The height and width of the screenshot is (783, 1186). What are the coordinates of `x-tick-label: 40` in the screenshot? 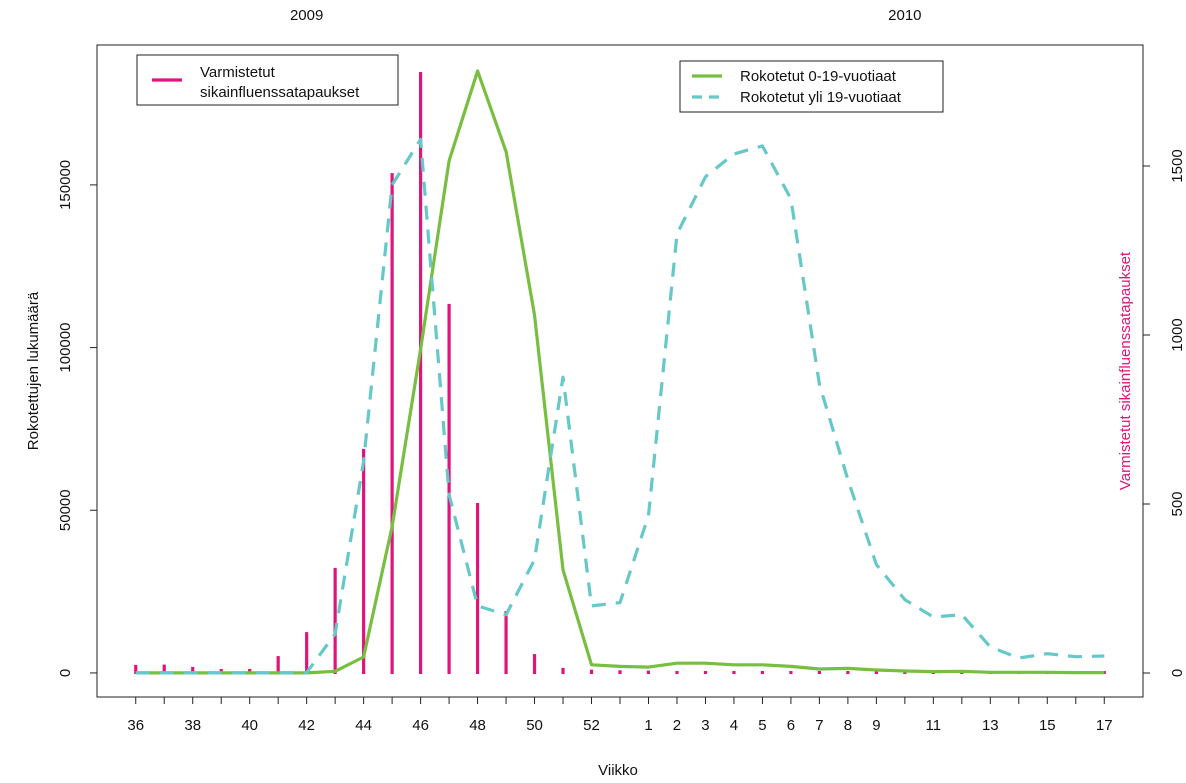 It's located at (249, 725).